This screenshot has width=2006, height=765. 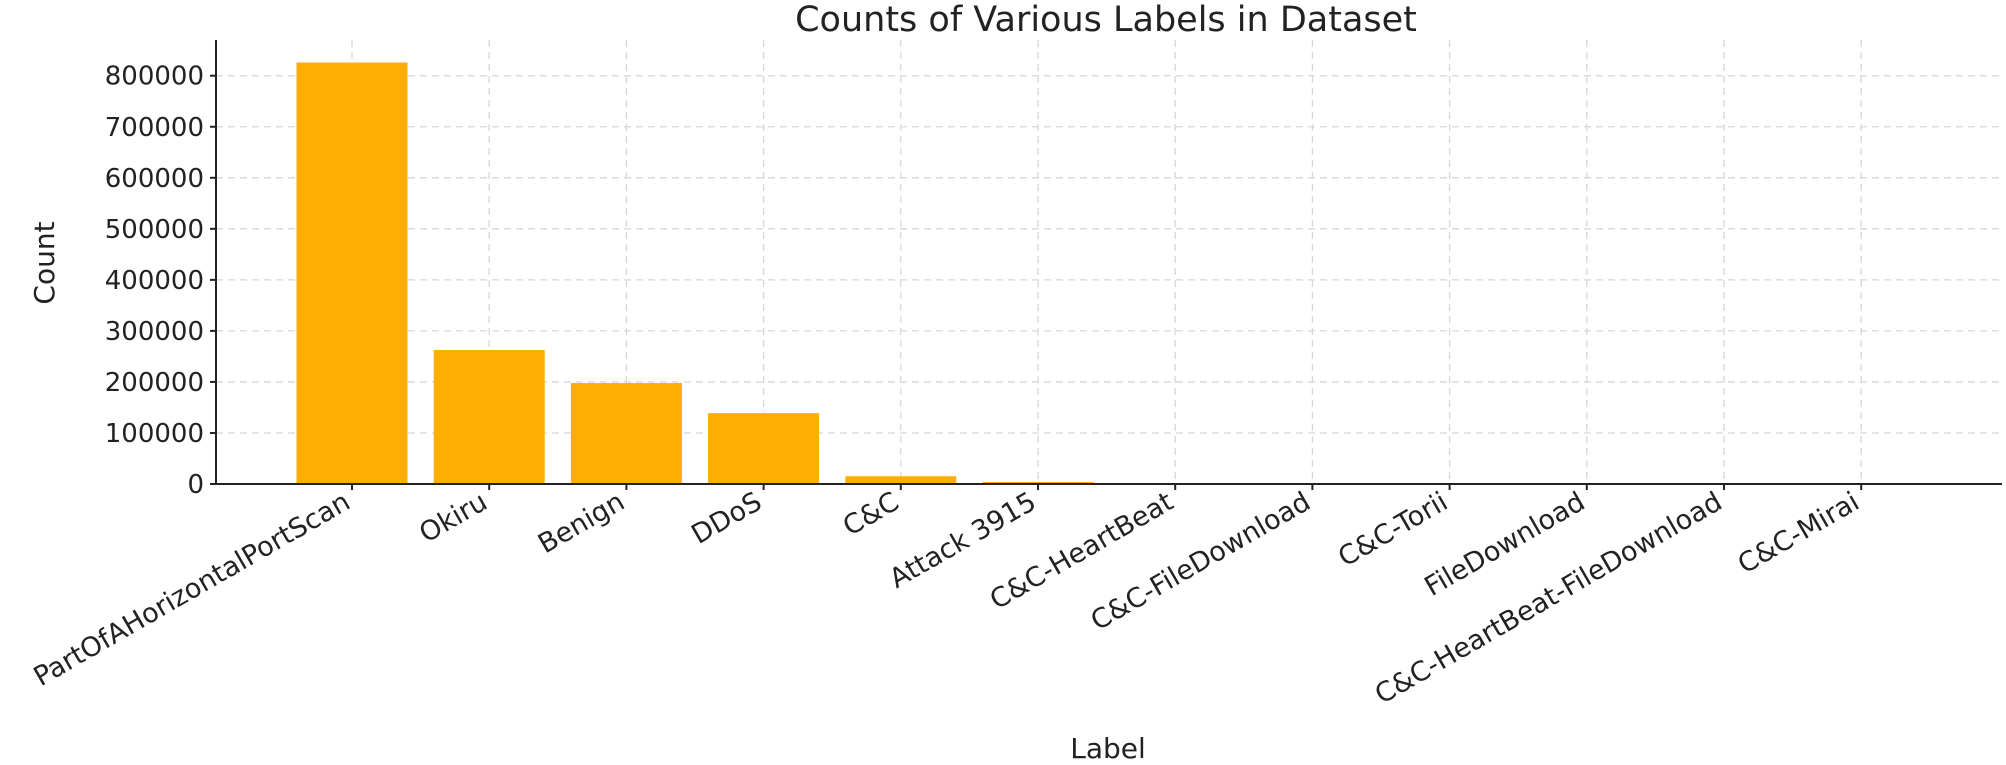 What do you see at coordinates (1393, 529) in the screenshot?
I see `x-tick-label: C&C-Torii` at bounding box center [1393, 529].